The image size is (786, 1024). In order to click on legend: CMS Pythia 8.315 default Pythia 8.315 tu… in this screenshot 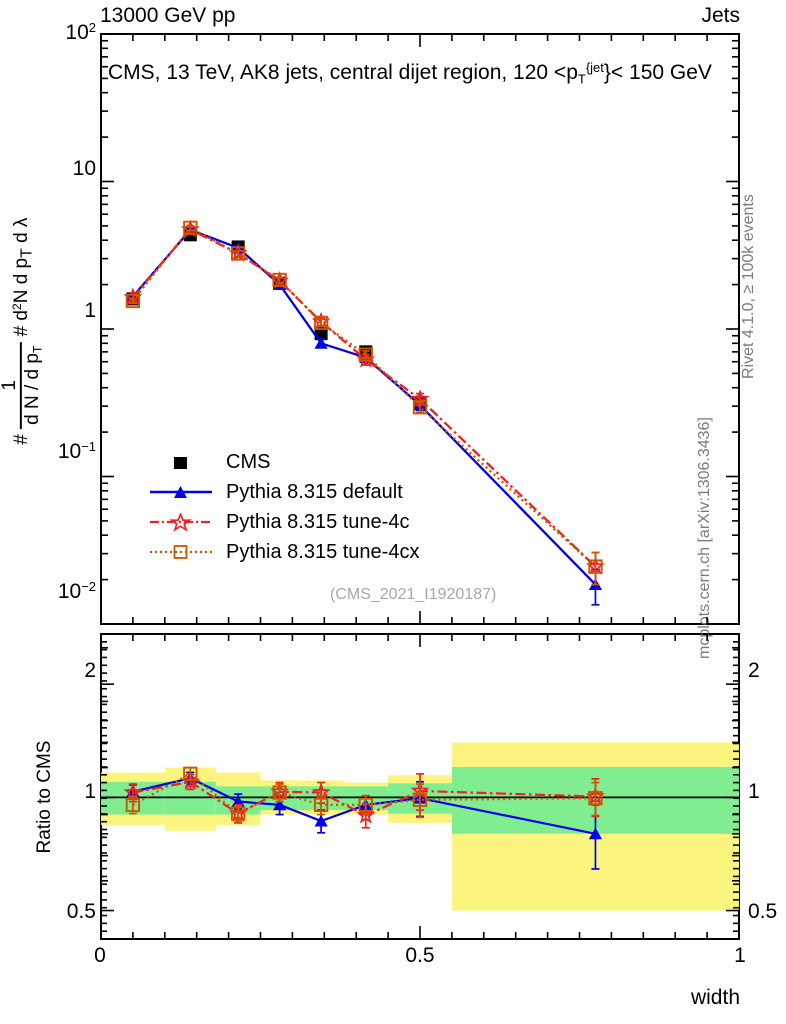, I will do `click(284, 507)`.